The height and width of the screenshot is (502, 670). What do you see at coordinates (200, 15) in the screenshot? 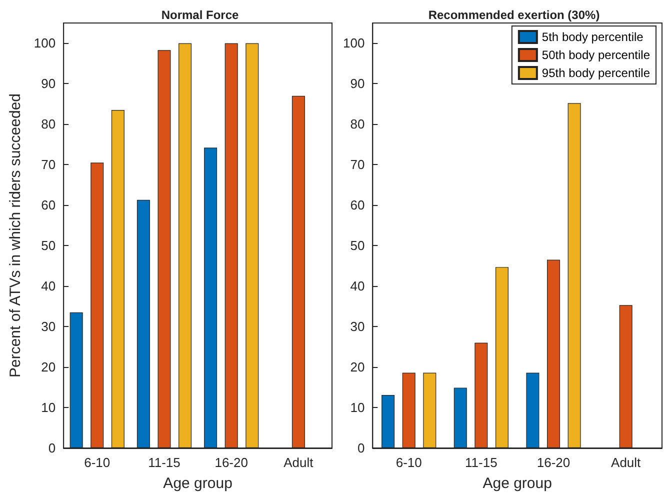
I see `chart-title: Normal Force` at bounding box center [200, 15].